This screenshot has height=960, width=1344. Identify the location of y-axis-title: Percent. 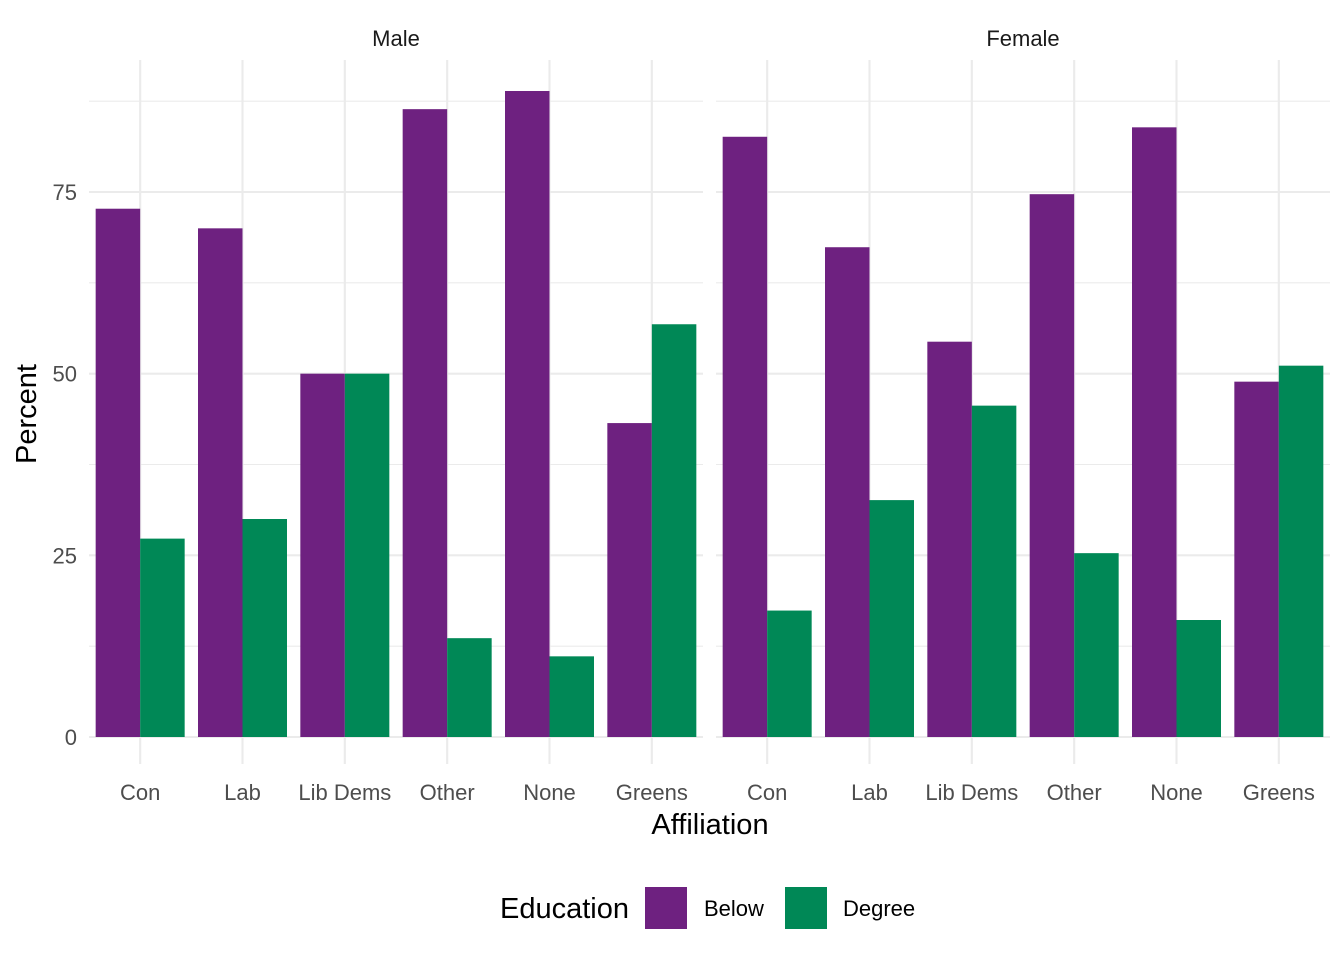
(27, 414).